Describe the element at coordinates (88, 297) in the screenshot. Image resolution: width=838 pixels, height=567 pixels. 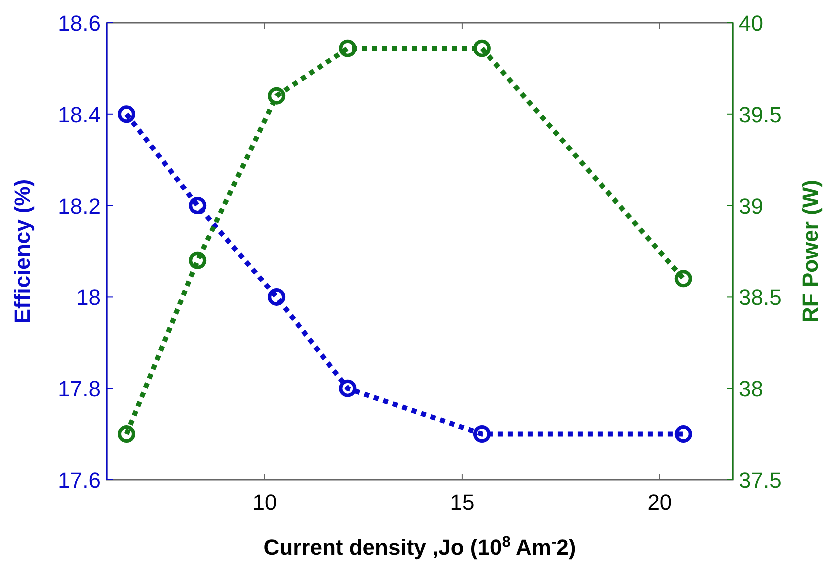
I see `y-tick-label: 18` at that location.